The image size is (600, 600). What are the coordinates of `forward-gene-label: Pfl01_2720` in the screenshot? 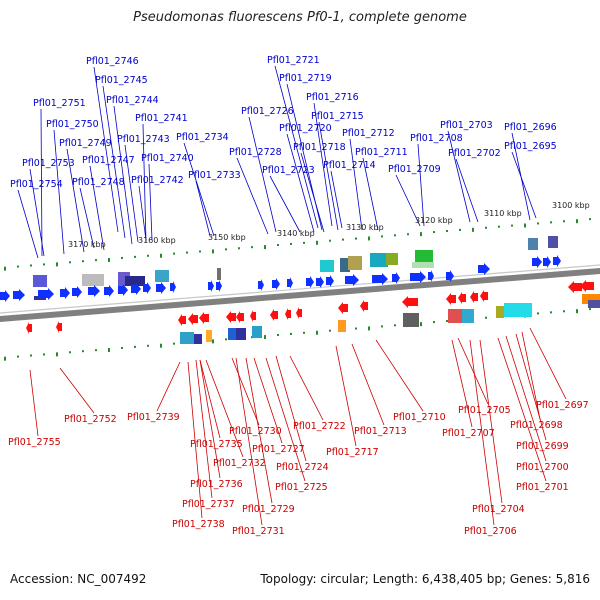 It's located at (305, 128).